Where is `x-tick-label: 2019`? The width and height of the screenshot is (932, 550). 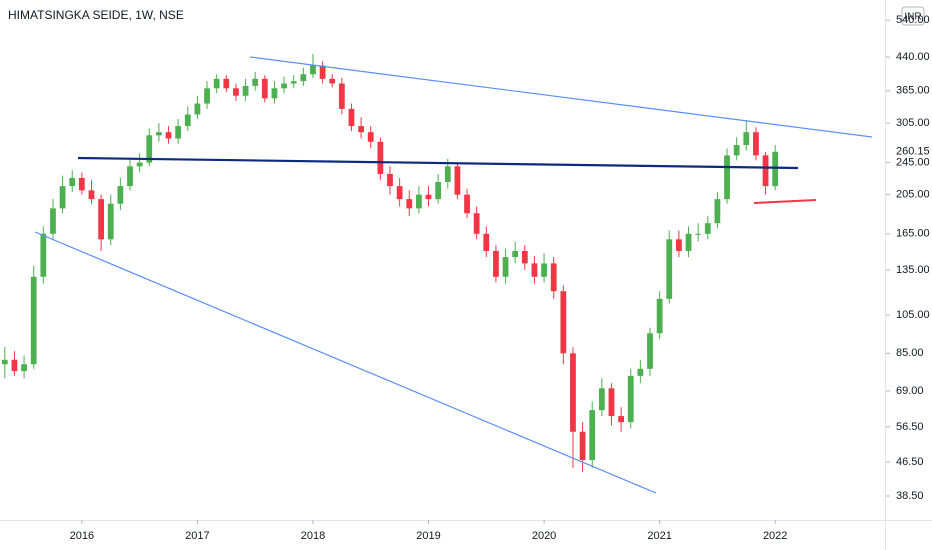
x-tick-label: 2019 is located at coordinates (428, 536).